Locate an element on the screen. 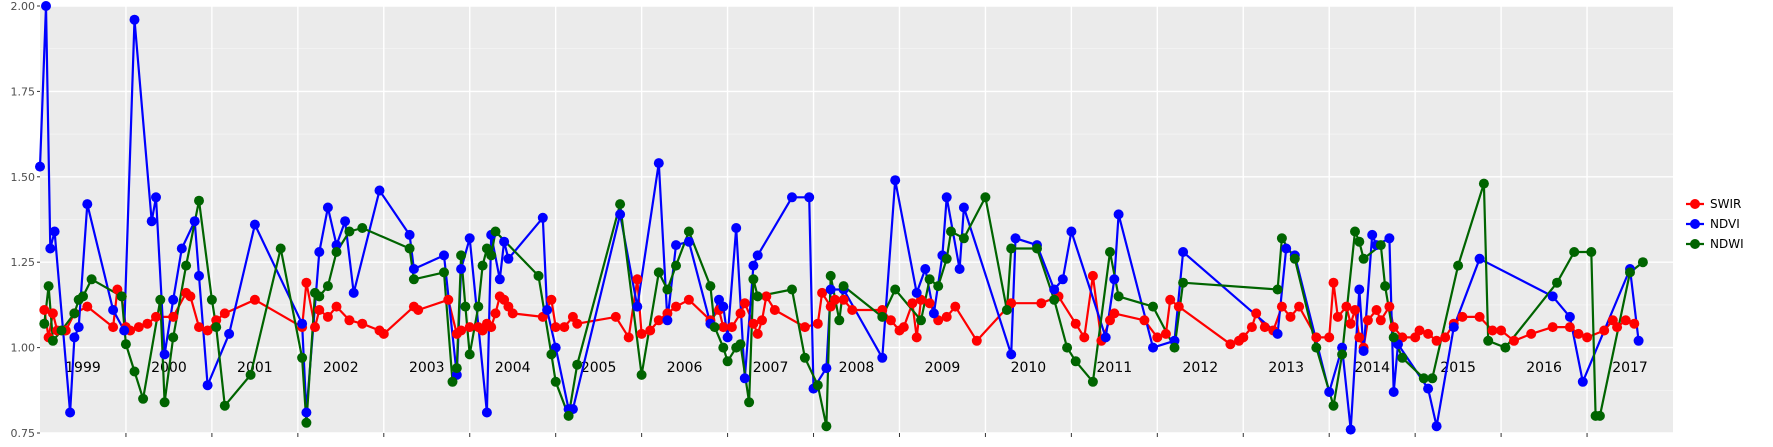 The width and height of the screenshot is (1773, 447). legend-marker-ndwi is located at coordinates (1695, 244).